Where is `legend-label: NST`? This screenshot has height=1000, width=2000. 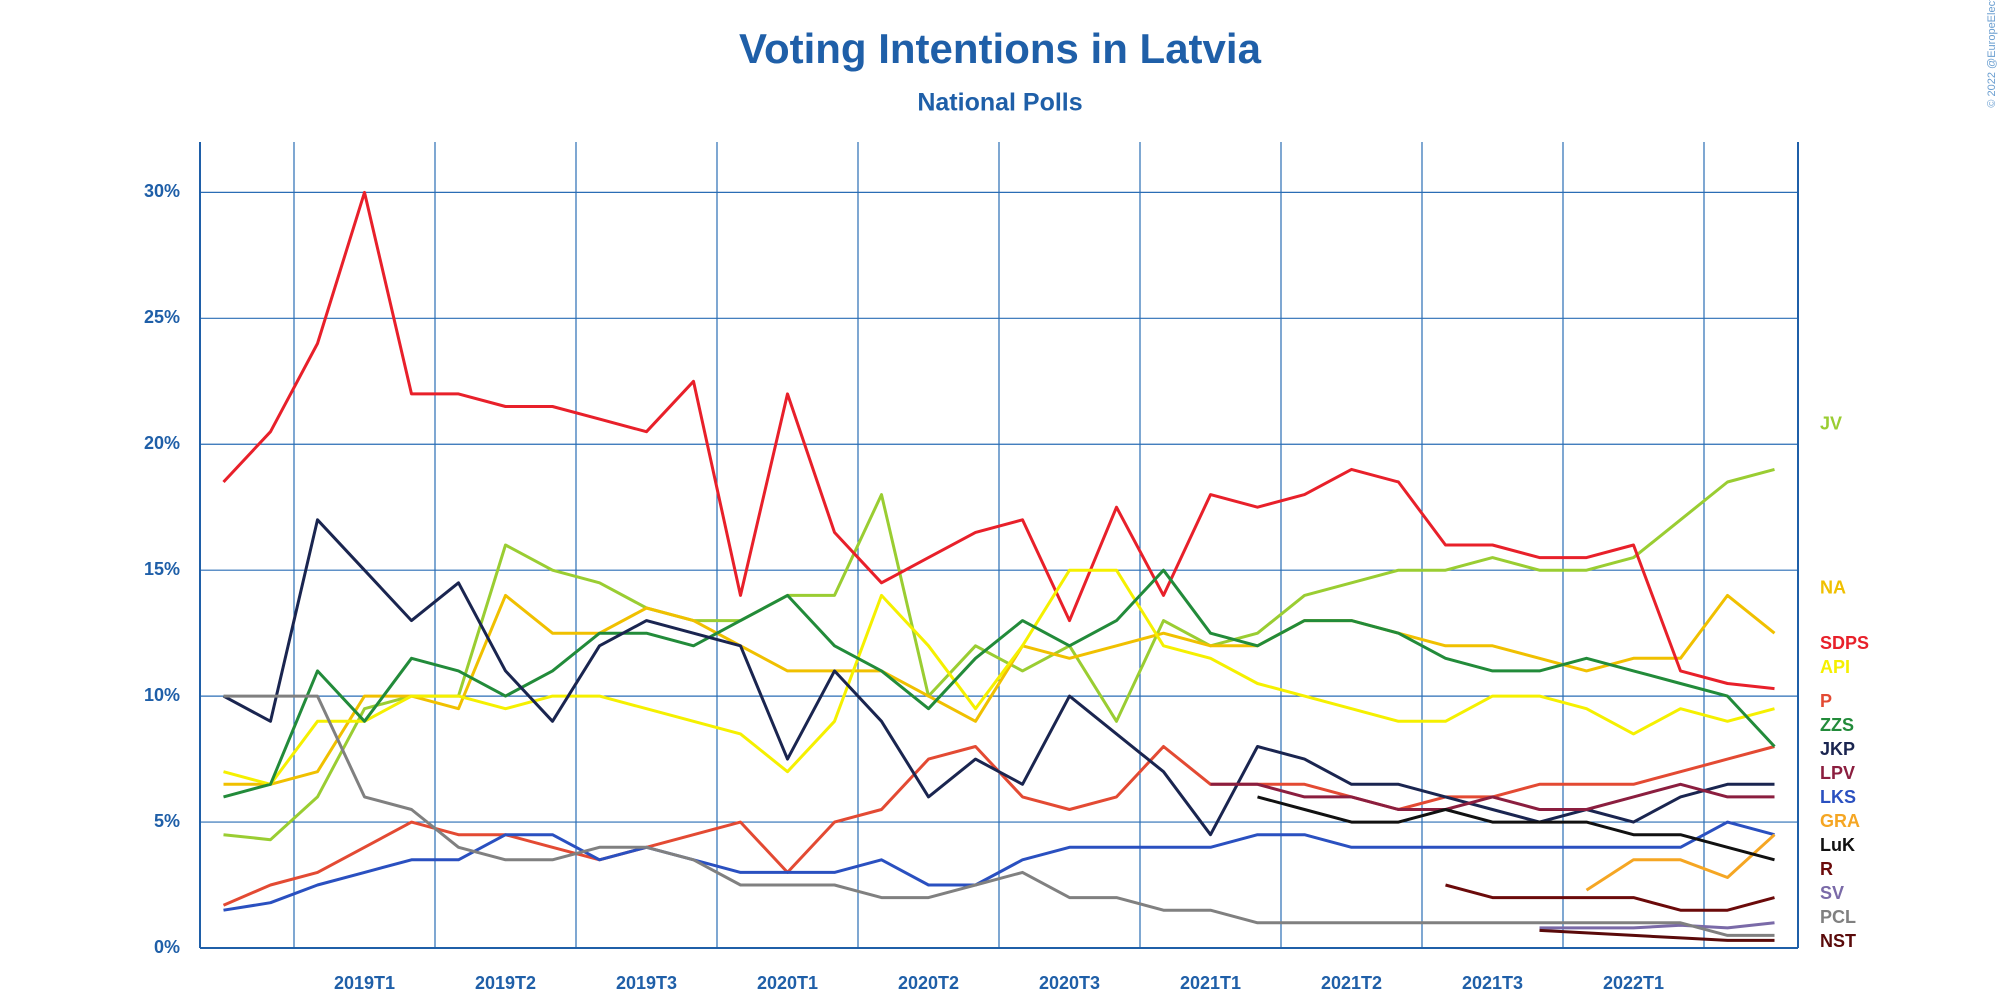 legend-label: NST is located at coordinates (1838, 941).